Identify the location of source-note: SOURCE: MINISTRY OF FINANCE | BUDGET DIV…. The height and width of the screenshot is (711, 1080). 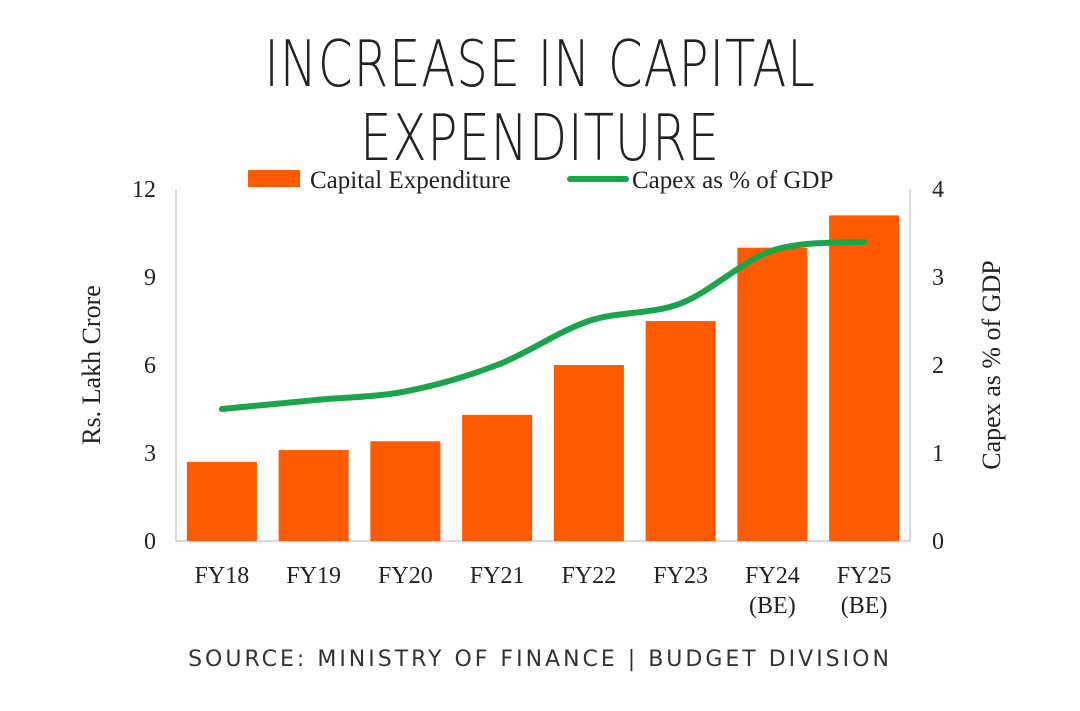
(540, 659).